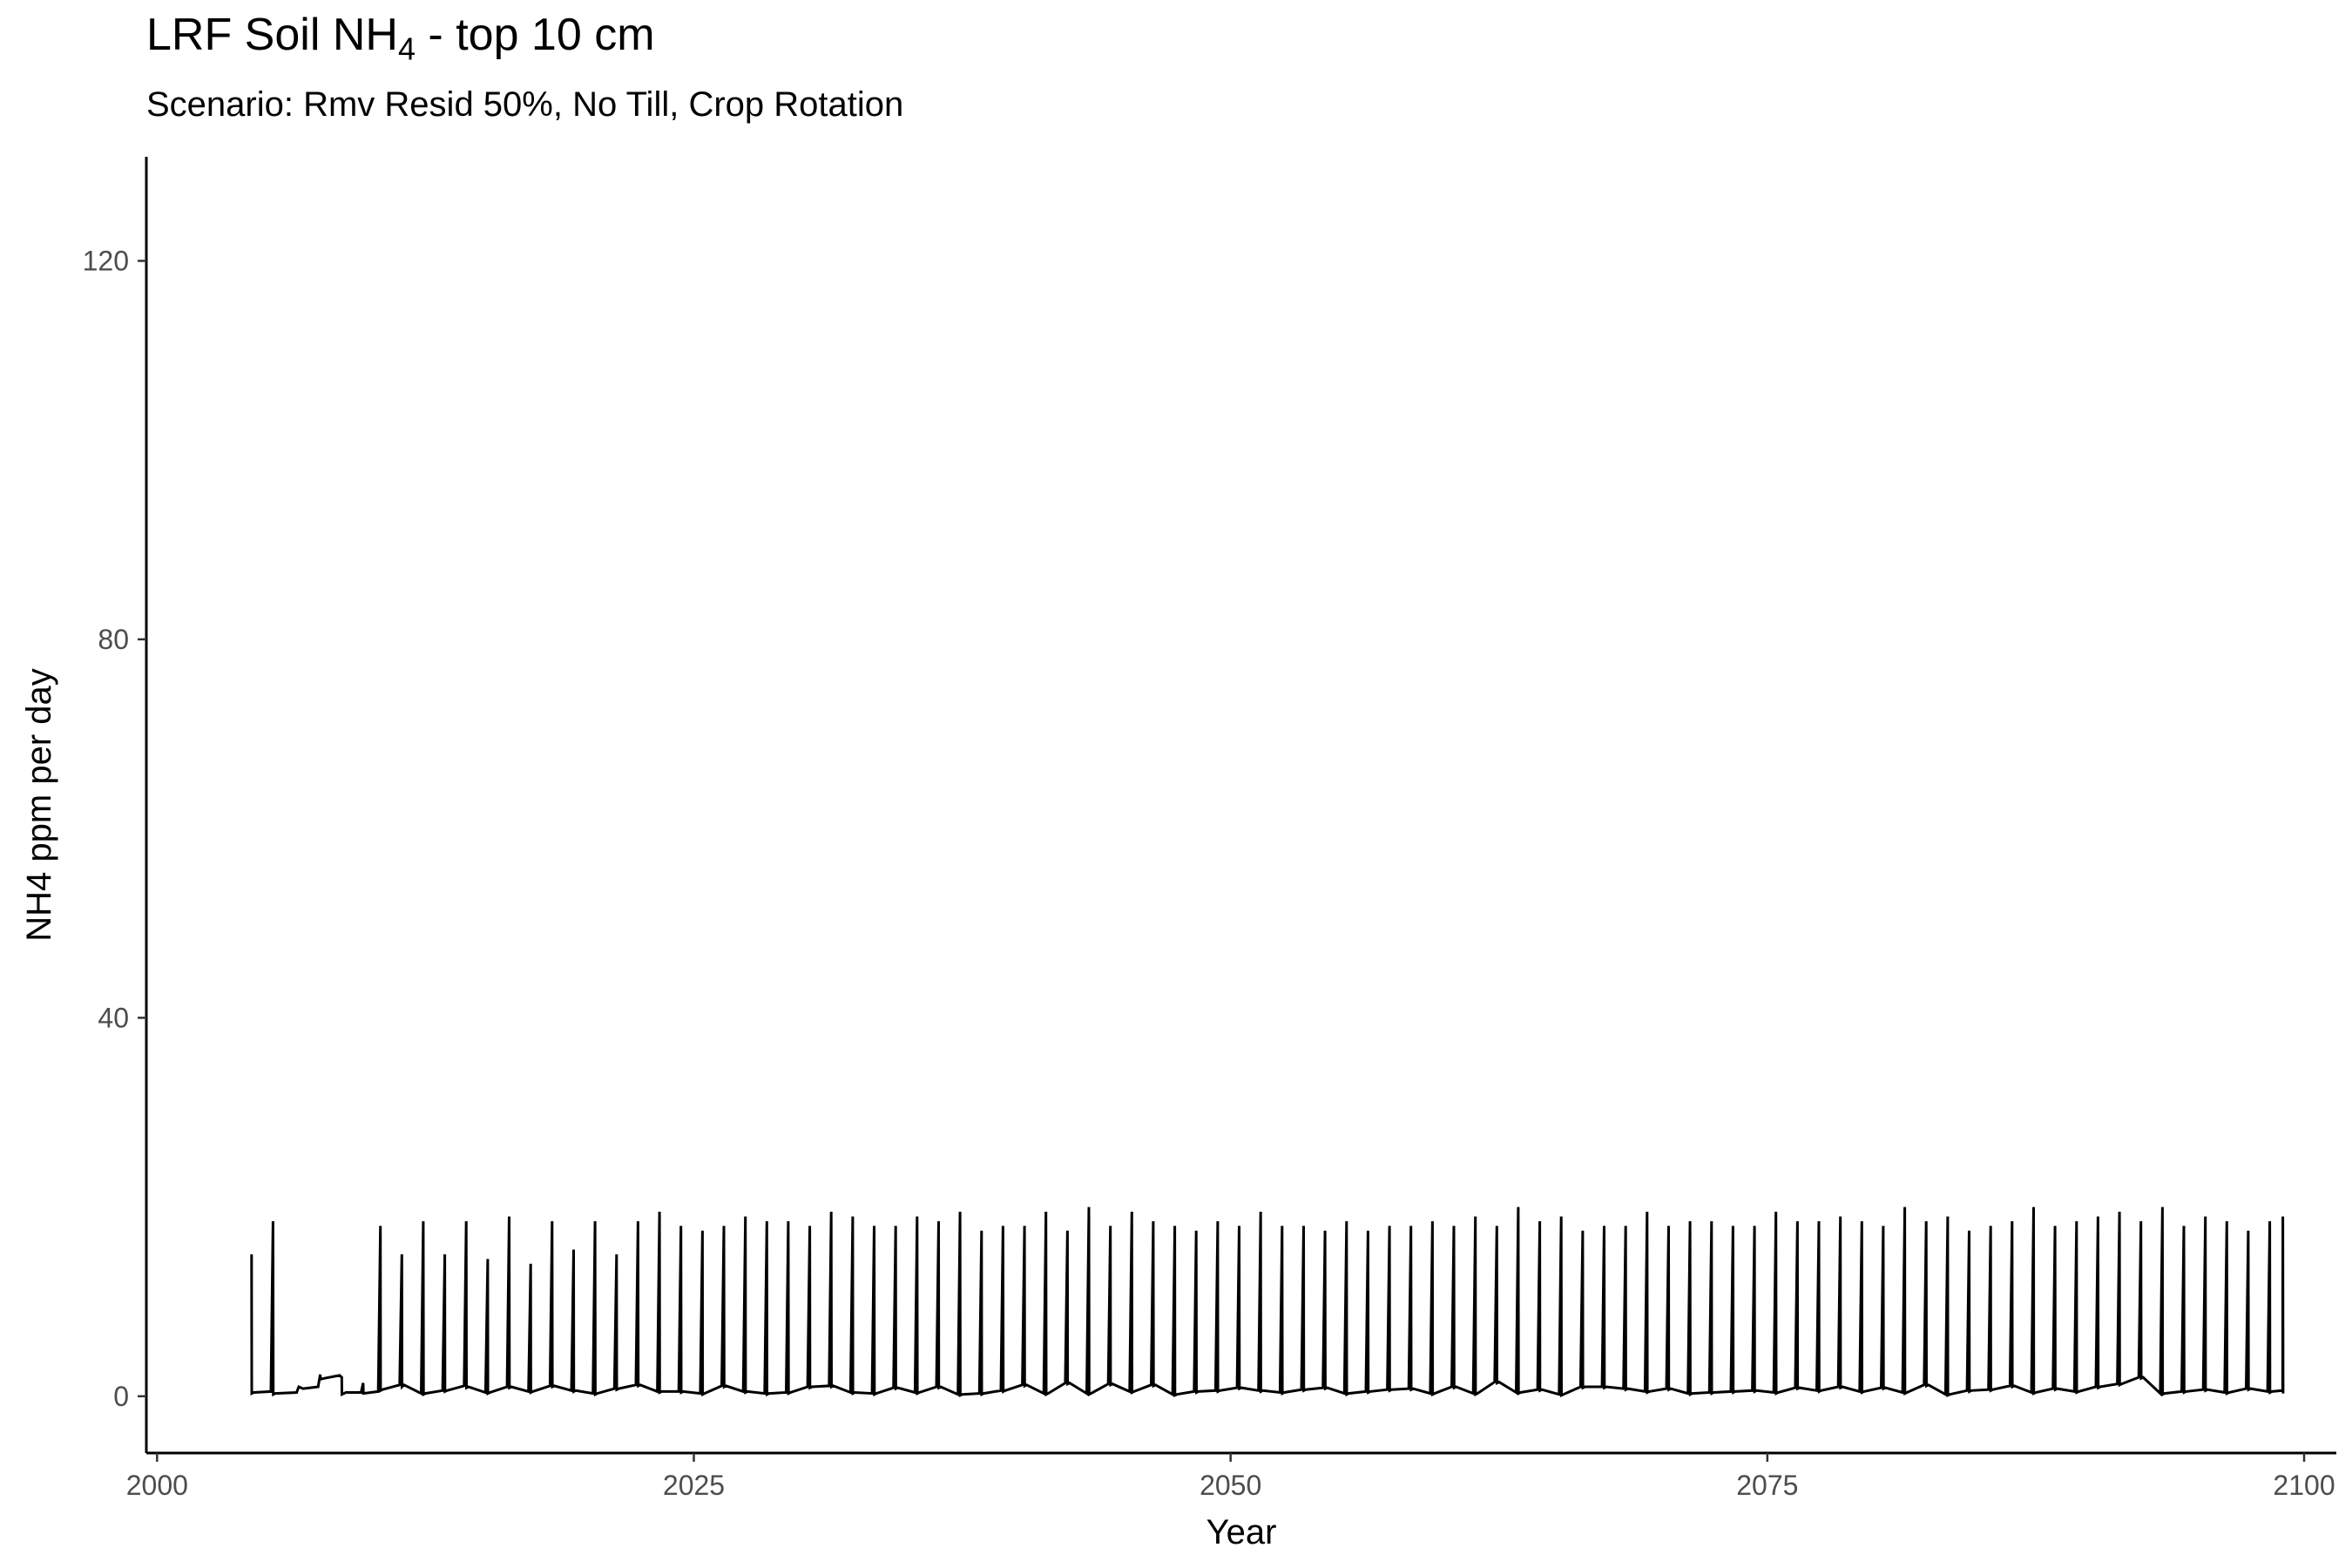 The width and height of the screenshot is (2352, 1568). I want to click on chart-title-subscript: 4, so click(406, 48).